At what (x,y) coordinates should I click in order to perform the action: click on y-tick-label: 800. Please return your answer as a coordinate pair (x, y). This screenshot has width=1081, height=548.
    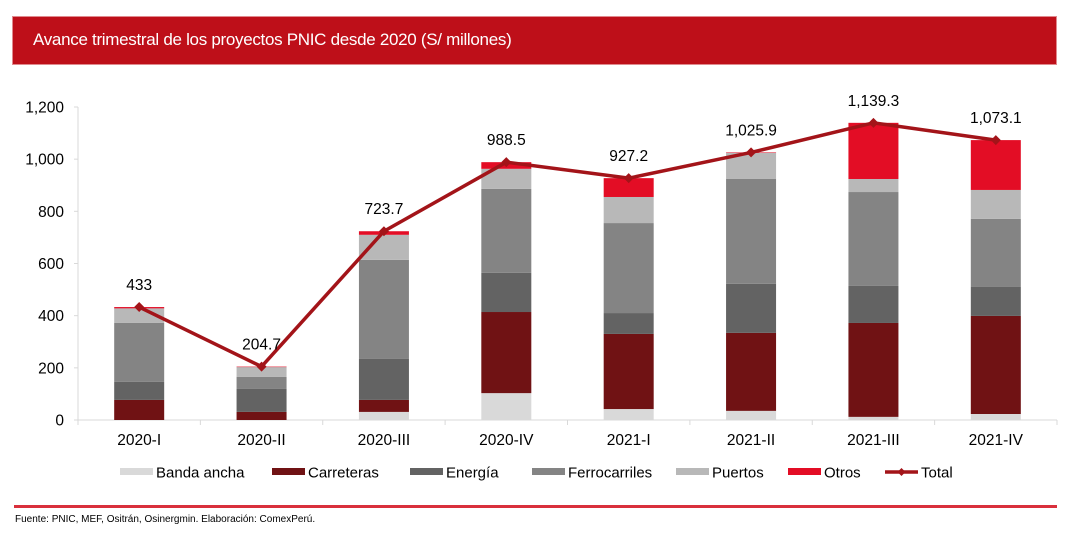
    Looking at the image, I should click on (51, 212).